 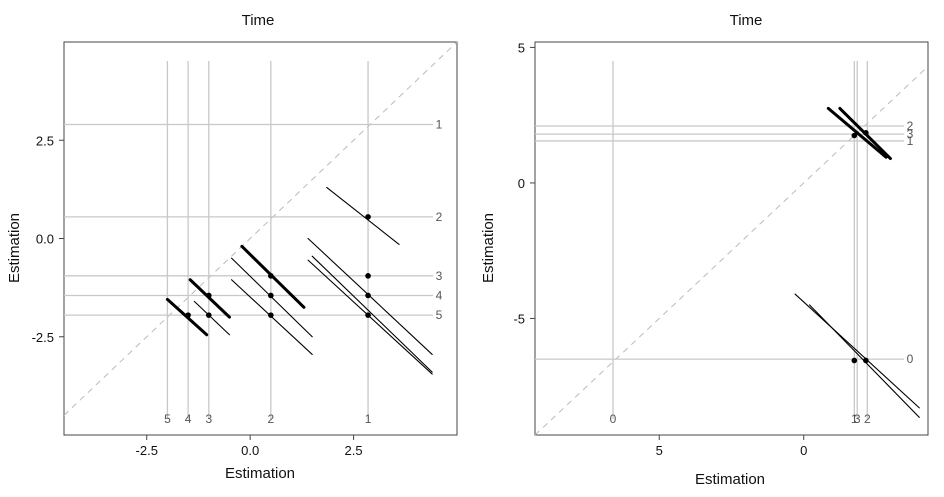 What do you see at coordinates (354, 450) in the screenshot?
I see `x-tick-label: 2.5` at bounding box center [354, 450].